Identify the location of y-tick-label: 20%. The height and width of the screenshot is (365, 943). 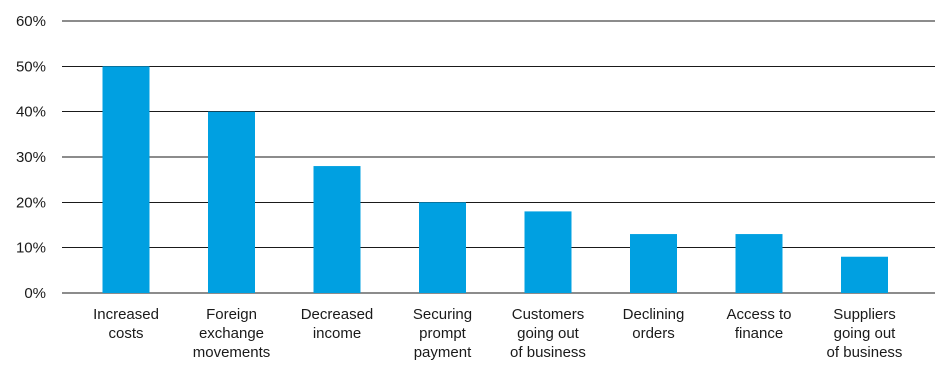
(31, 202).